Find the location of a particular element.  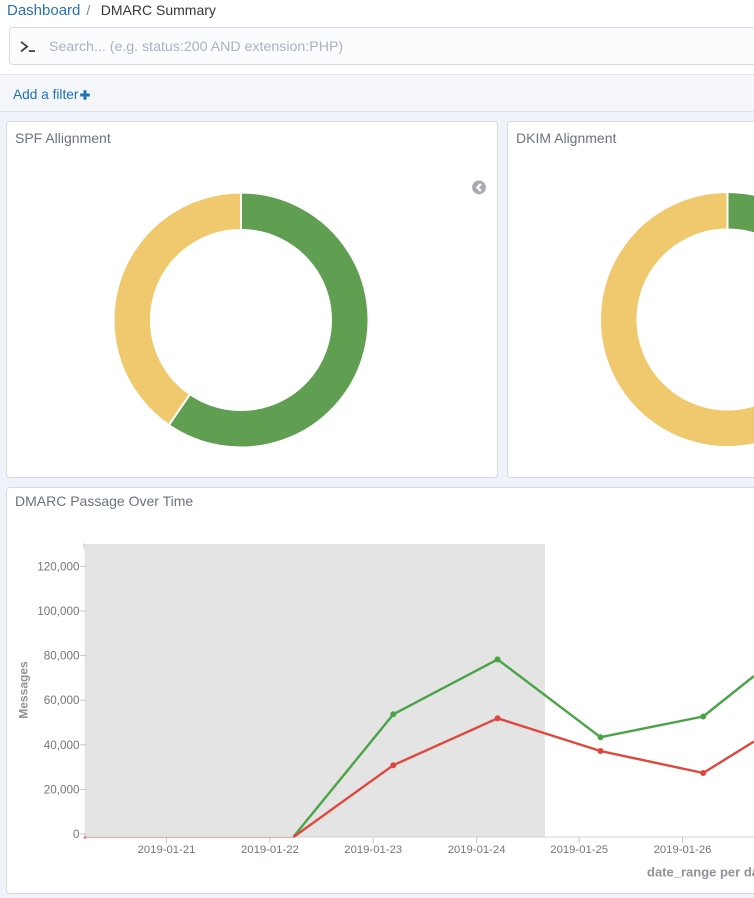

svg-text: date_range per day is located at coordinates (700, 872).